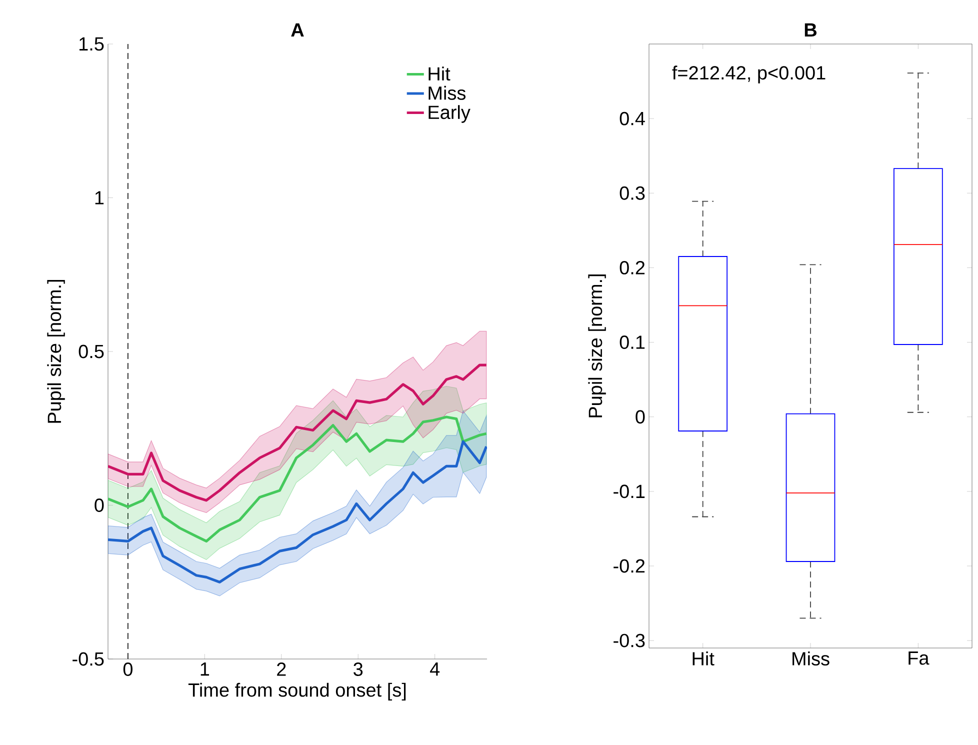 Image resolution: width=978 pixels, height=745 pixels. I want to click on y-tick-label: 0.1, so click(632, 342).